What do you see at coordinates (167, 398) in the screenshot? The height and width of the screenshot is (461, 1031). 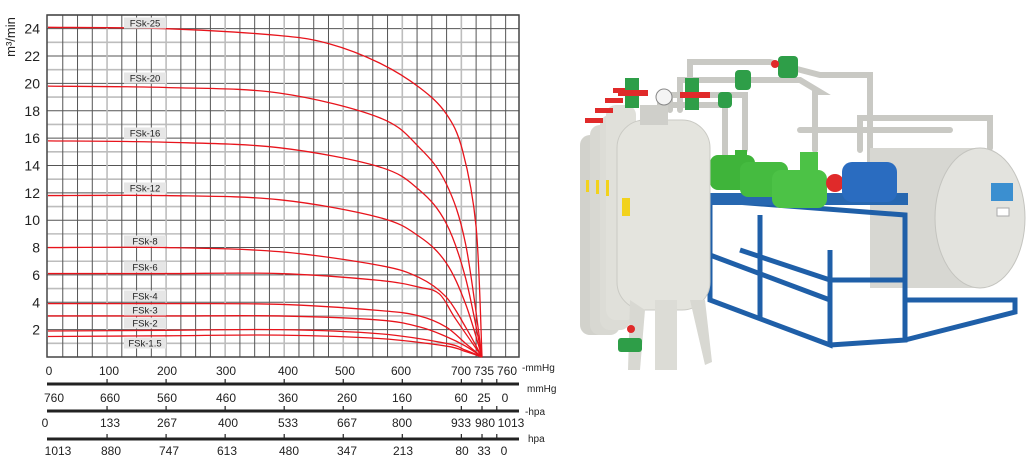 I see `x-tick-label: 560` at bounding box center [167, 398].